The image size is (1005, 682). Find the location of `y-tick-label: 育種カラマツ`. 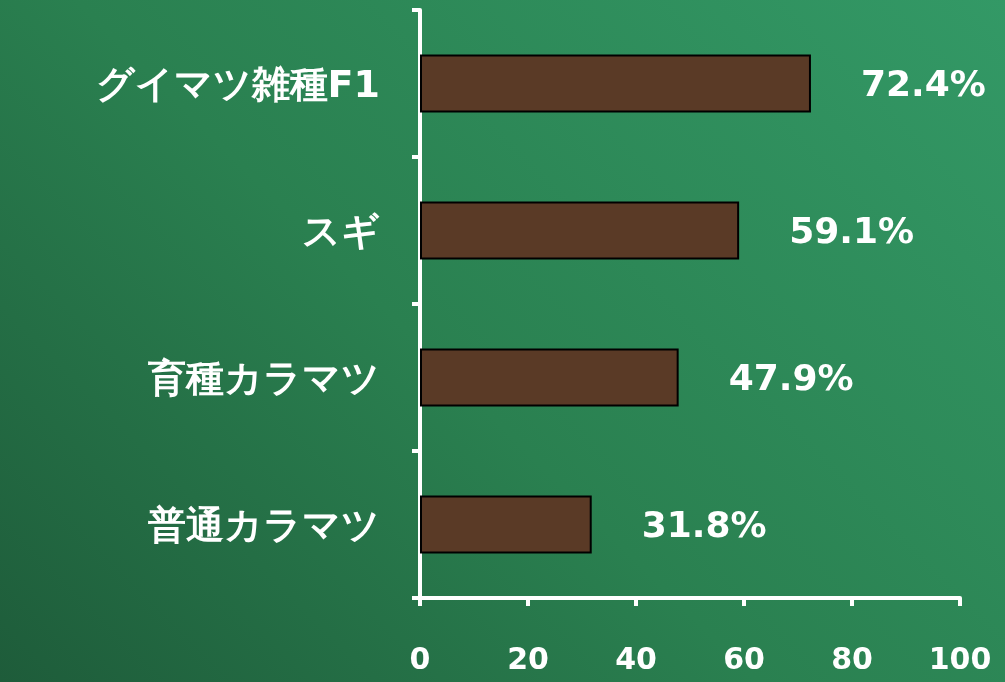

y-tick-label: 育種カラマツ is located at coordinates (263, 377).